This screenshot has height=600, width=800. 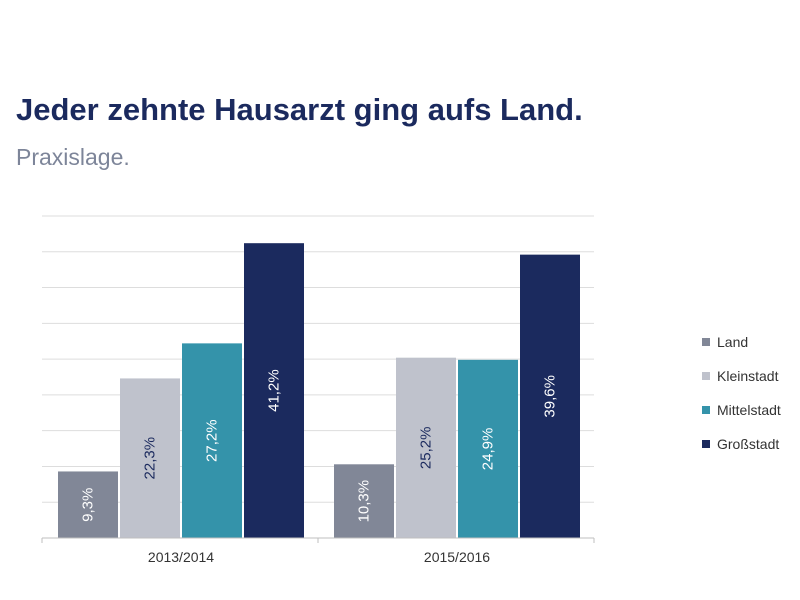 What do you see at coordinates (706, 410) in the screenshot?
I see `legend-swatch-mittelstadt` at bounding box center [706, 410].